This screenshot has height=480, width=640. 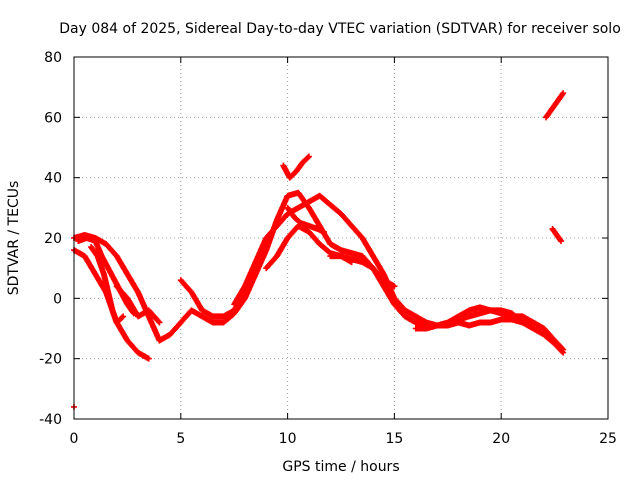 I want to click on y-tick-label: -40, so click(x=50, y=420).